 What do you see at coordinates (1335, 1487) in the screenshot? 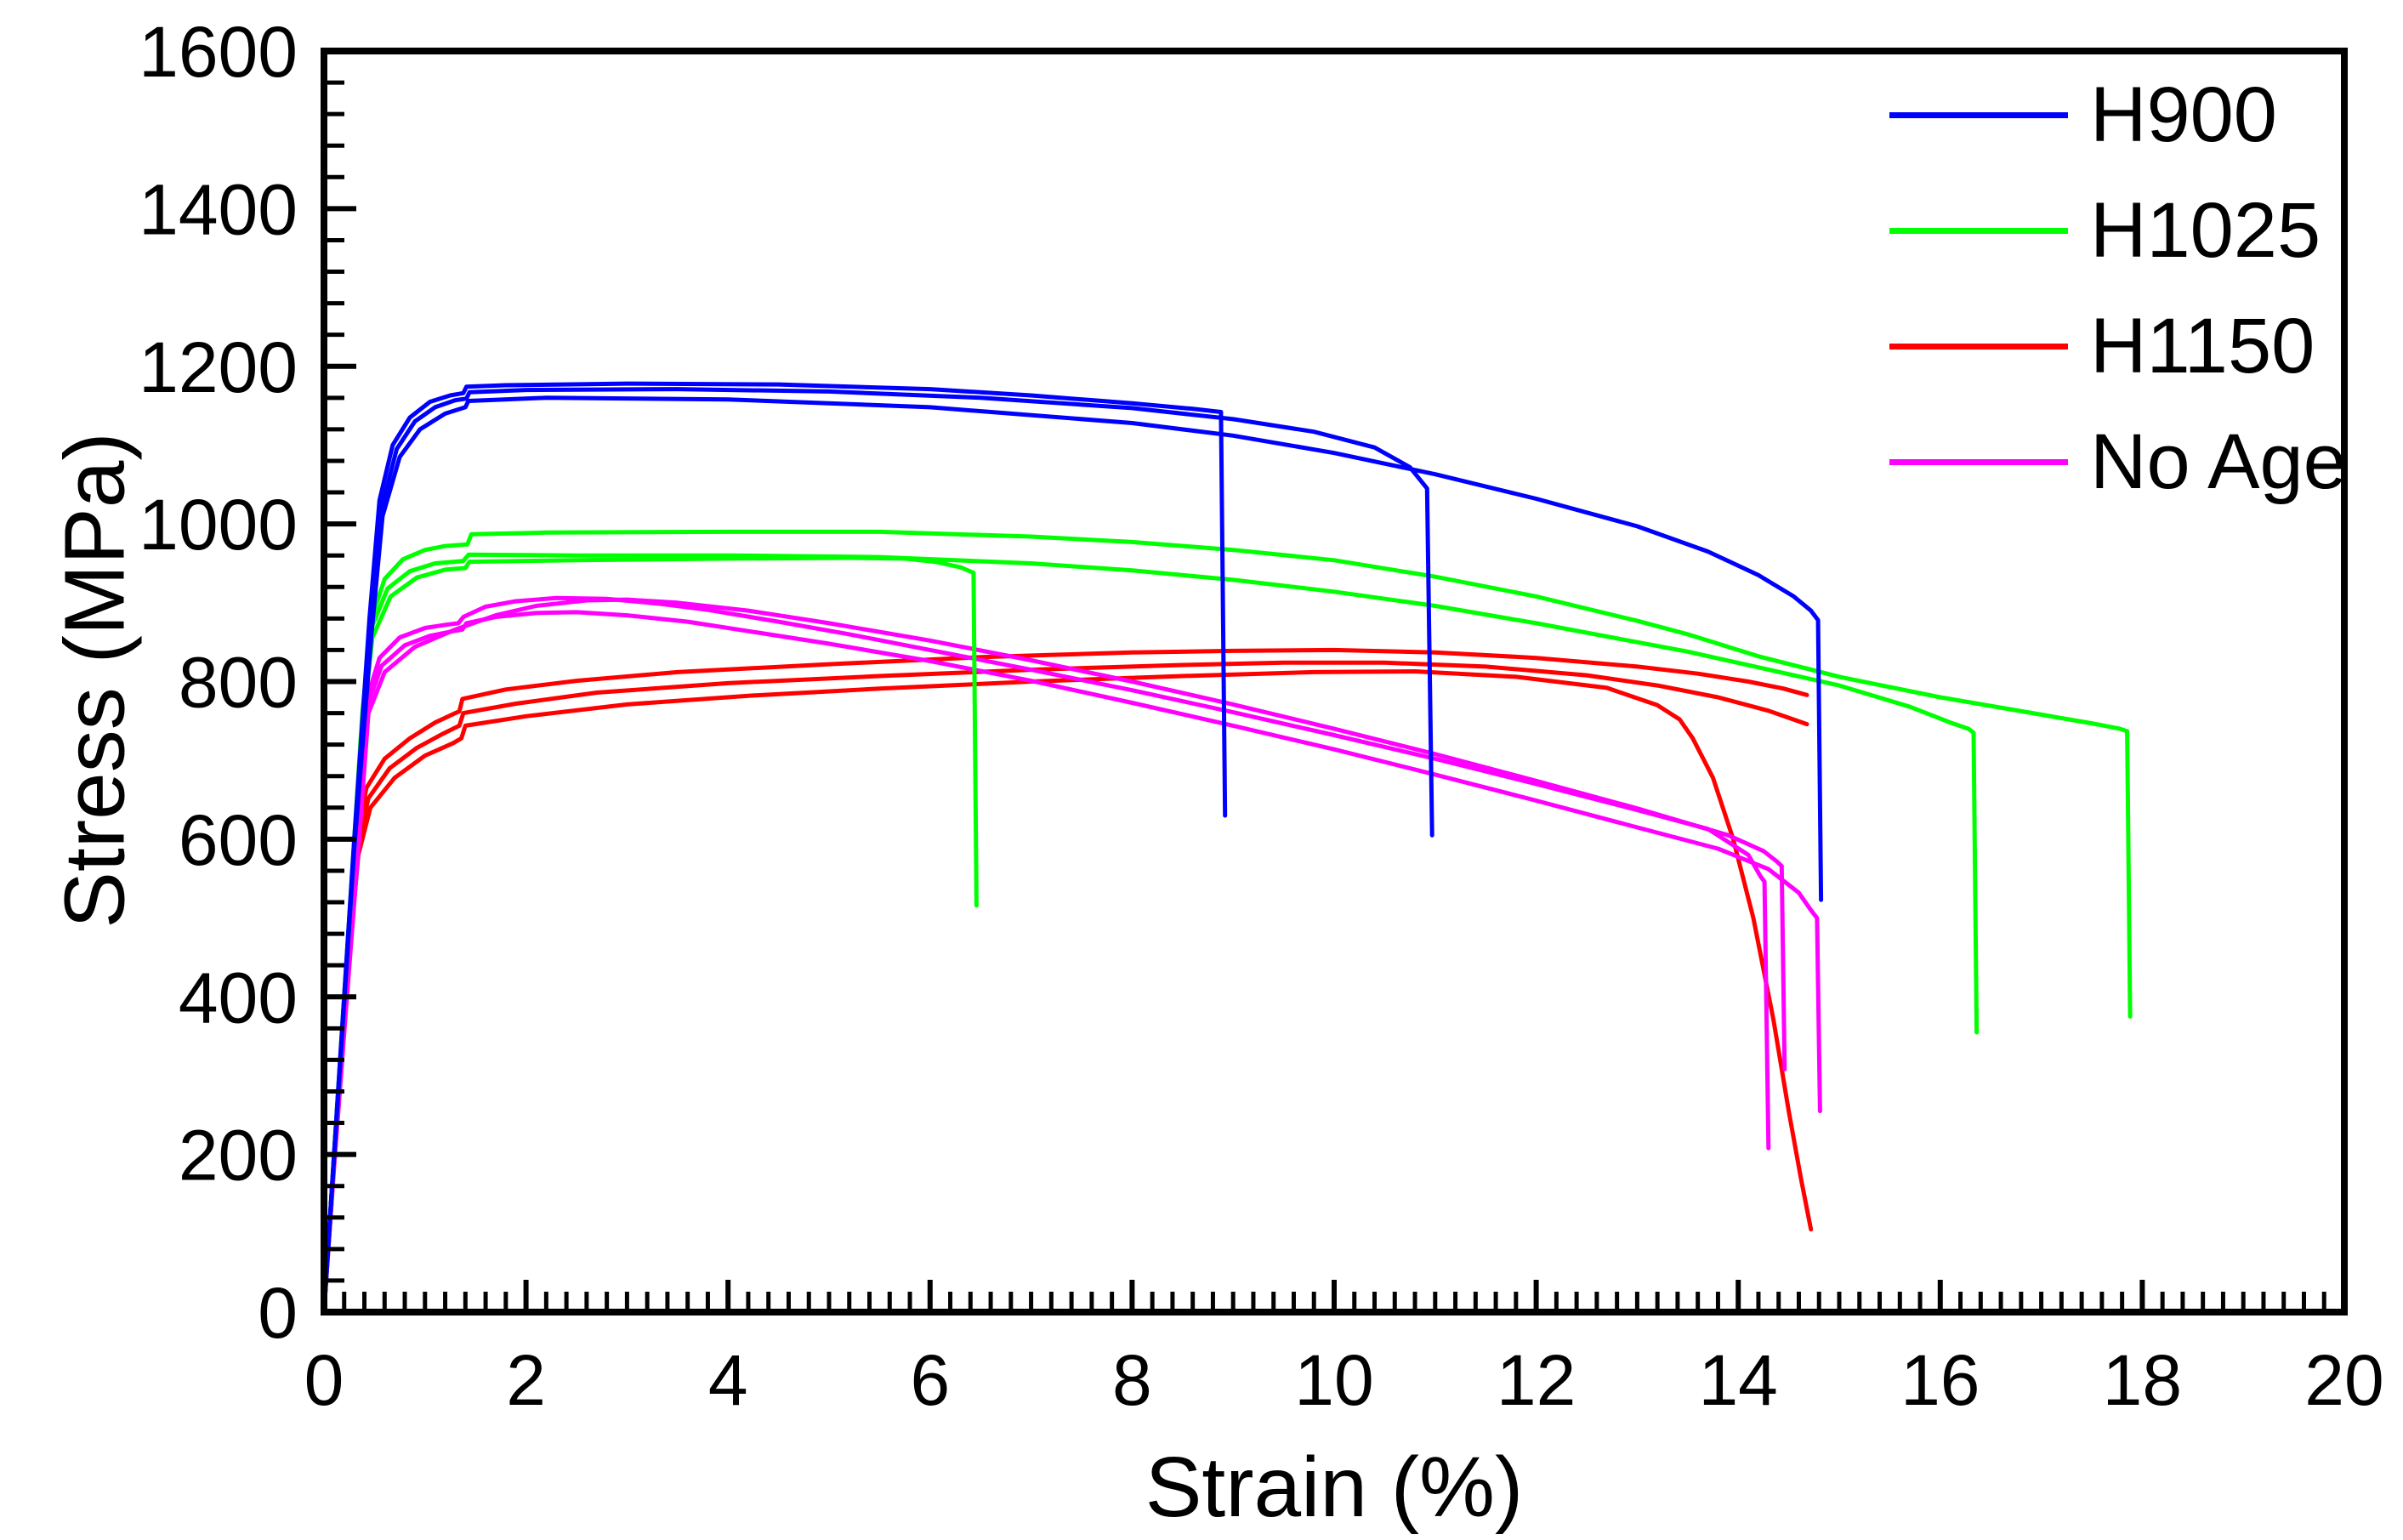
I see `x-axis-title: Strain (%)` at bounding box center [1335, 1487].